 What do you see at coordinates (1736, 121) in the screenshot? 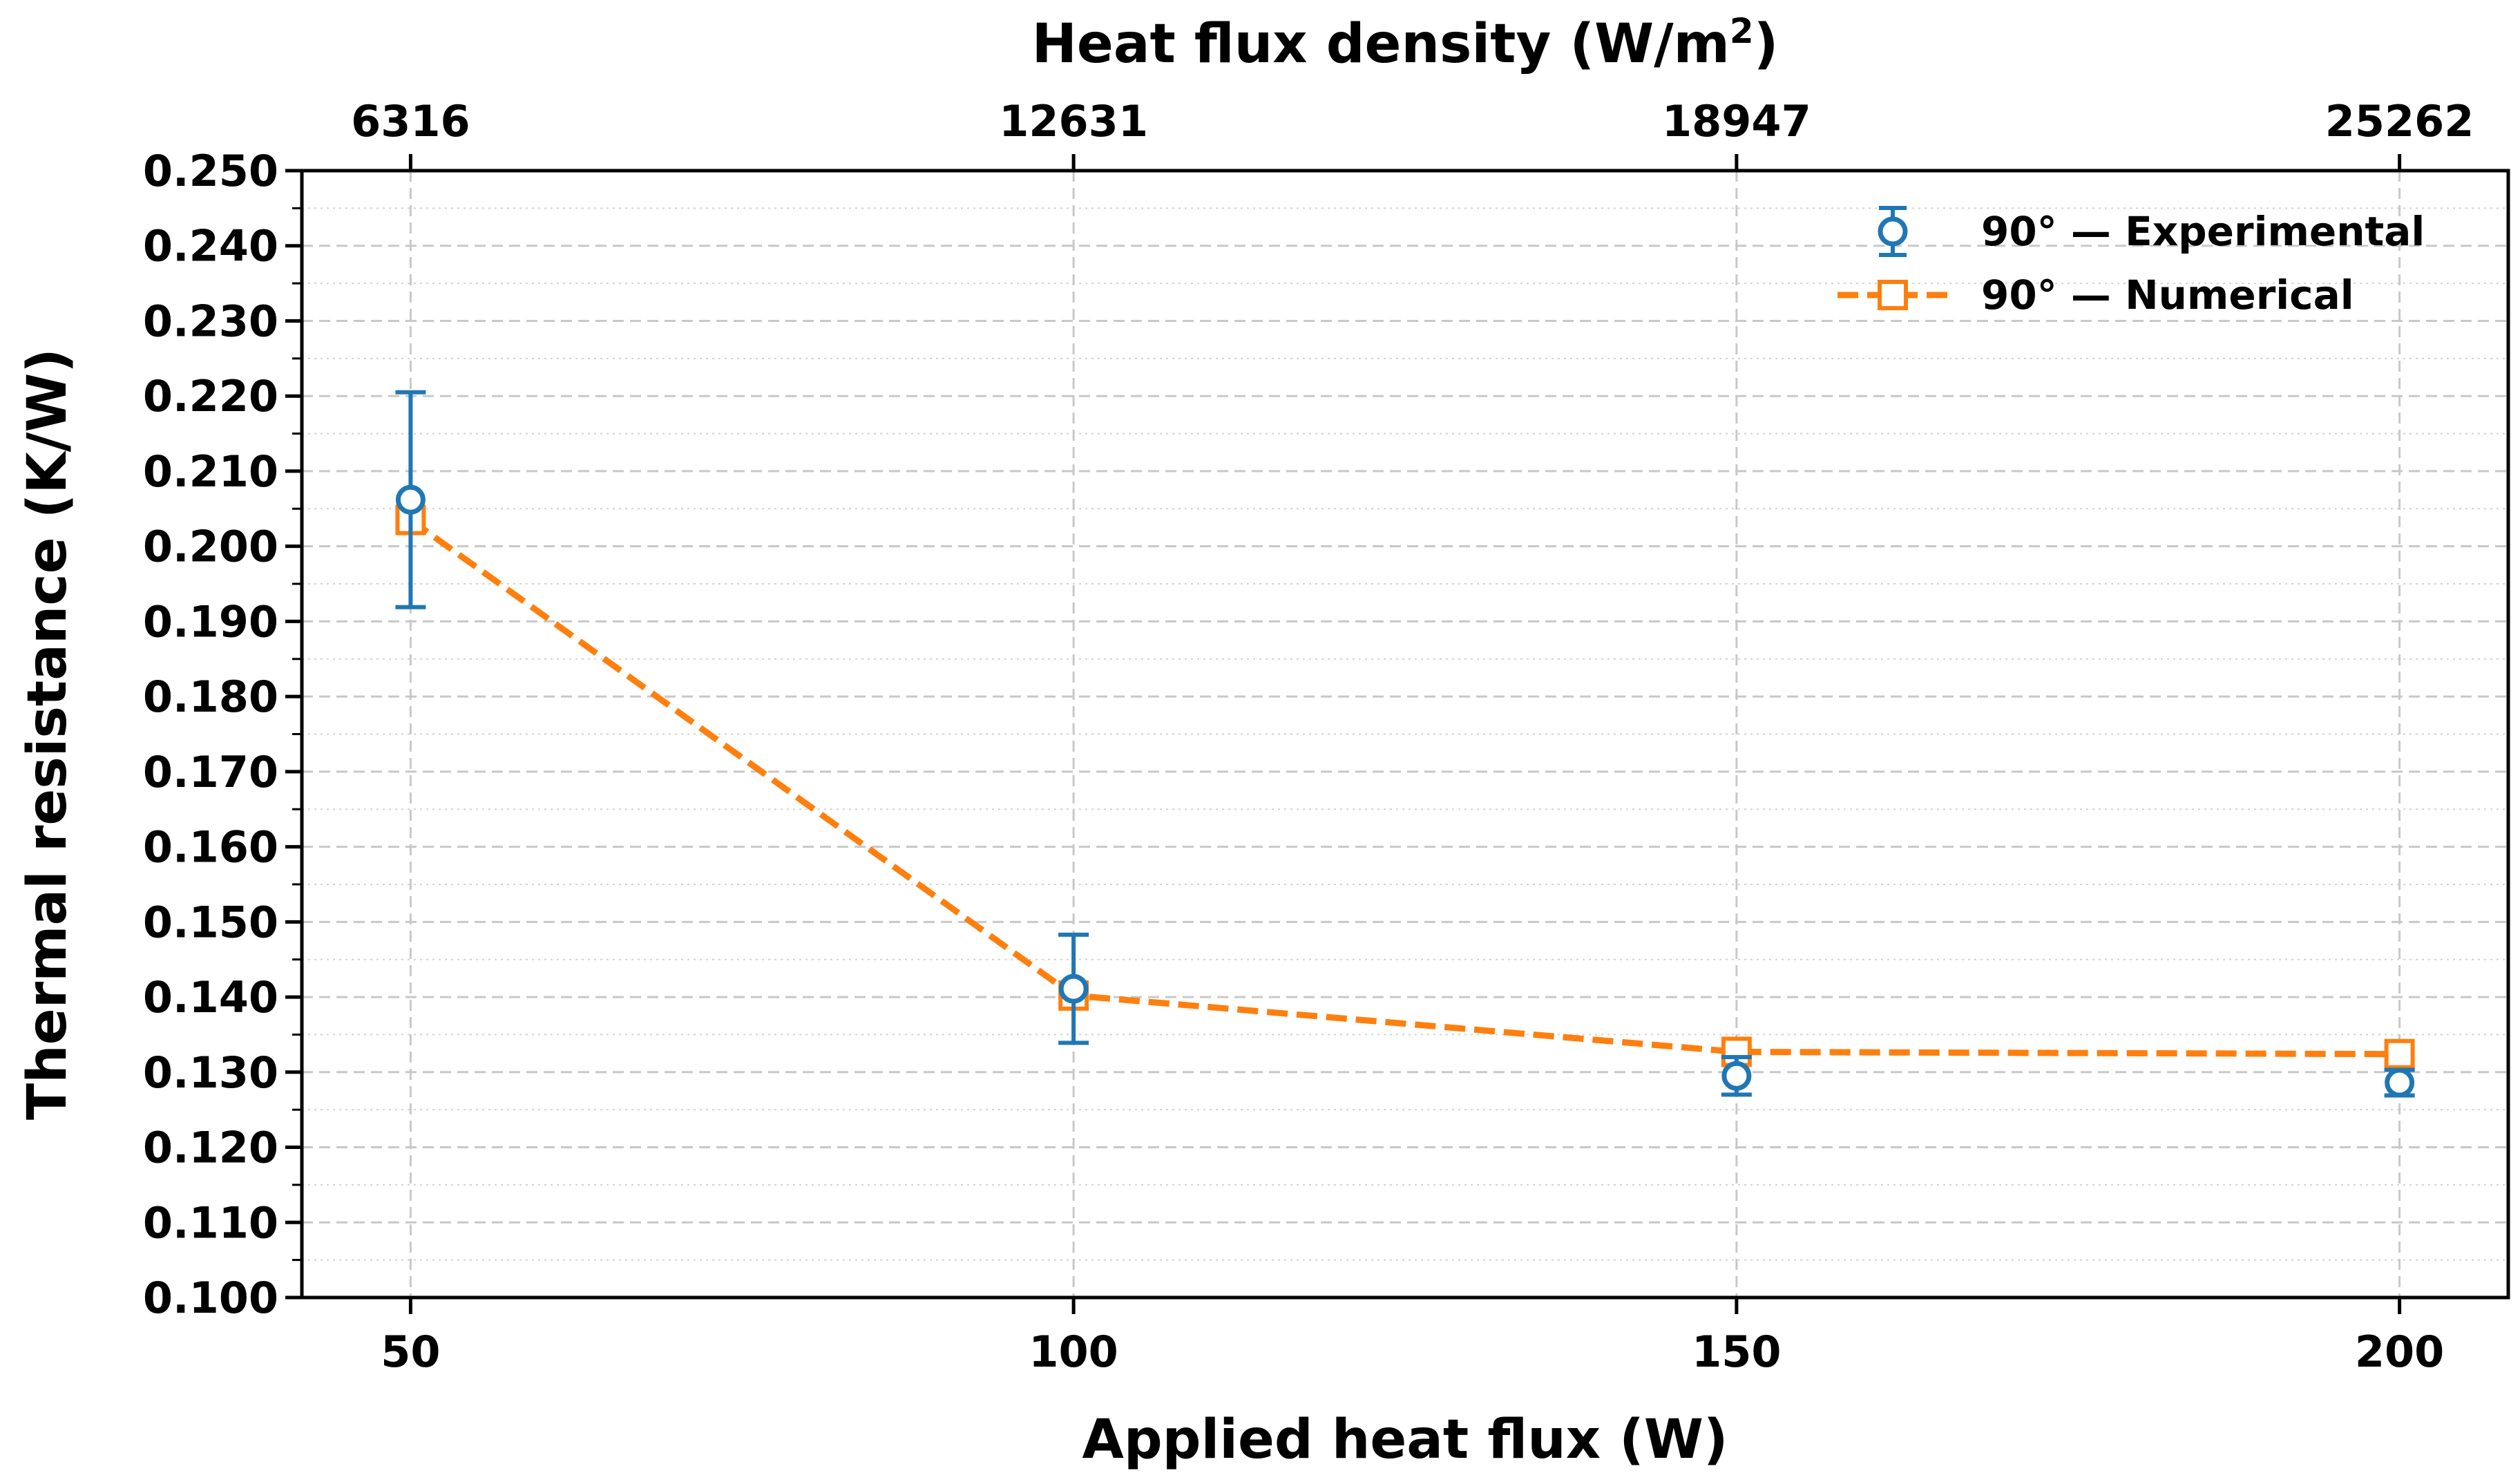
I see `top-tick-label: 18947` at bounding box center [1736, 121].